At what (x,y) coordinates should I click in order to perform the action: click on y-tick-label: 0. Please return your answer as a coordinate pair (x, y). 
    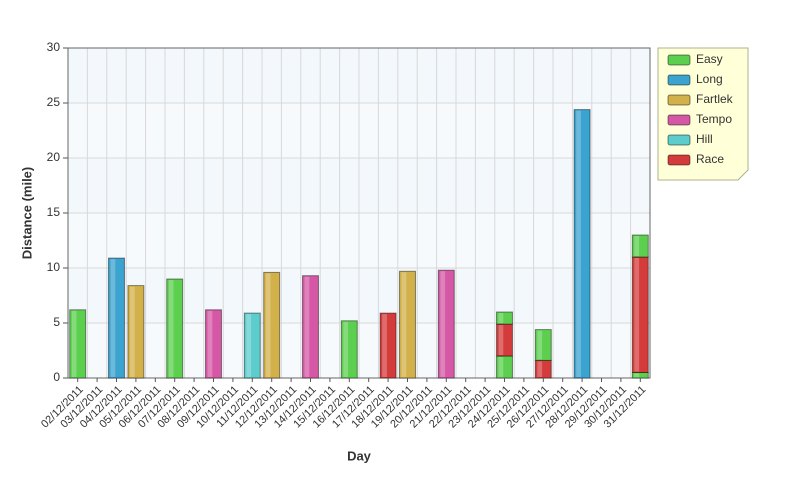
    Looking at the image, I should click on (56, 377).